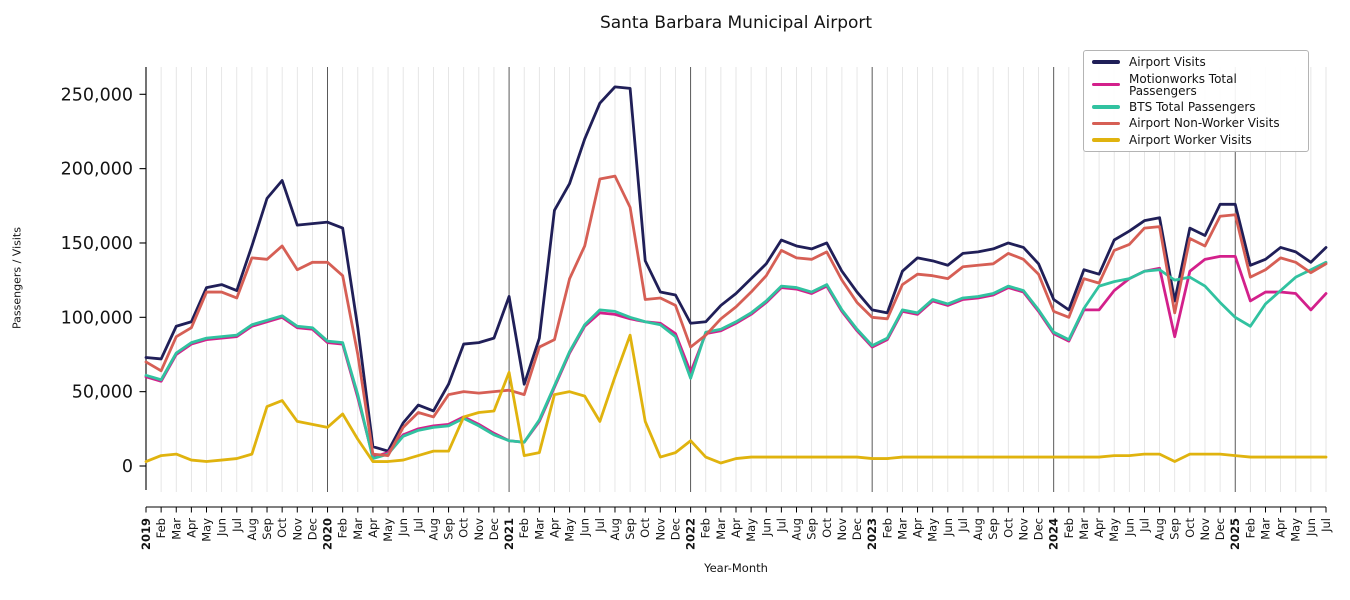 Image resolution: width=1350 pixels, height=600 pixels. Describe the element at coordinates (328, 534) in the screenshot. I see `x-tick-label: 2020` at that location.